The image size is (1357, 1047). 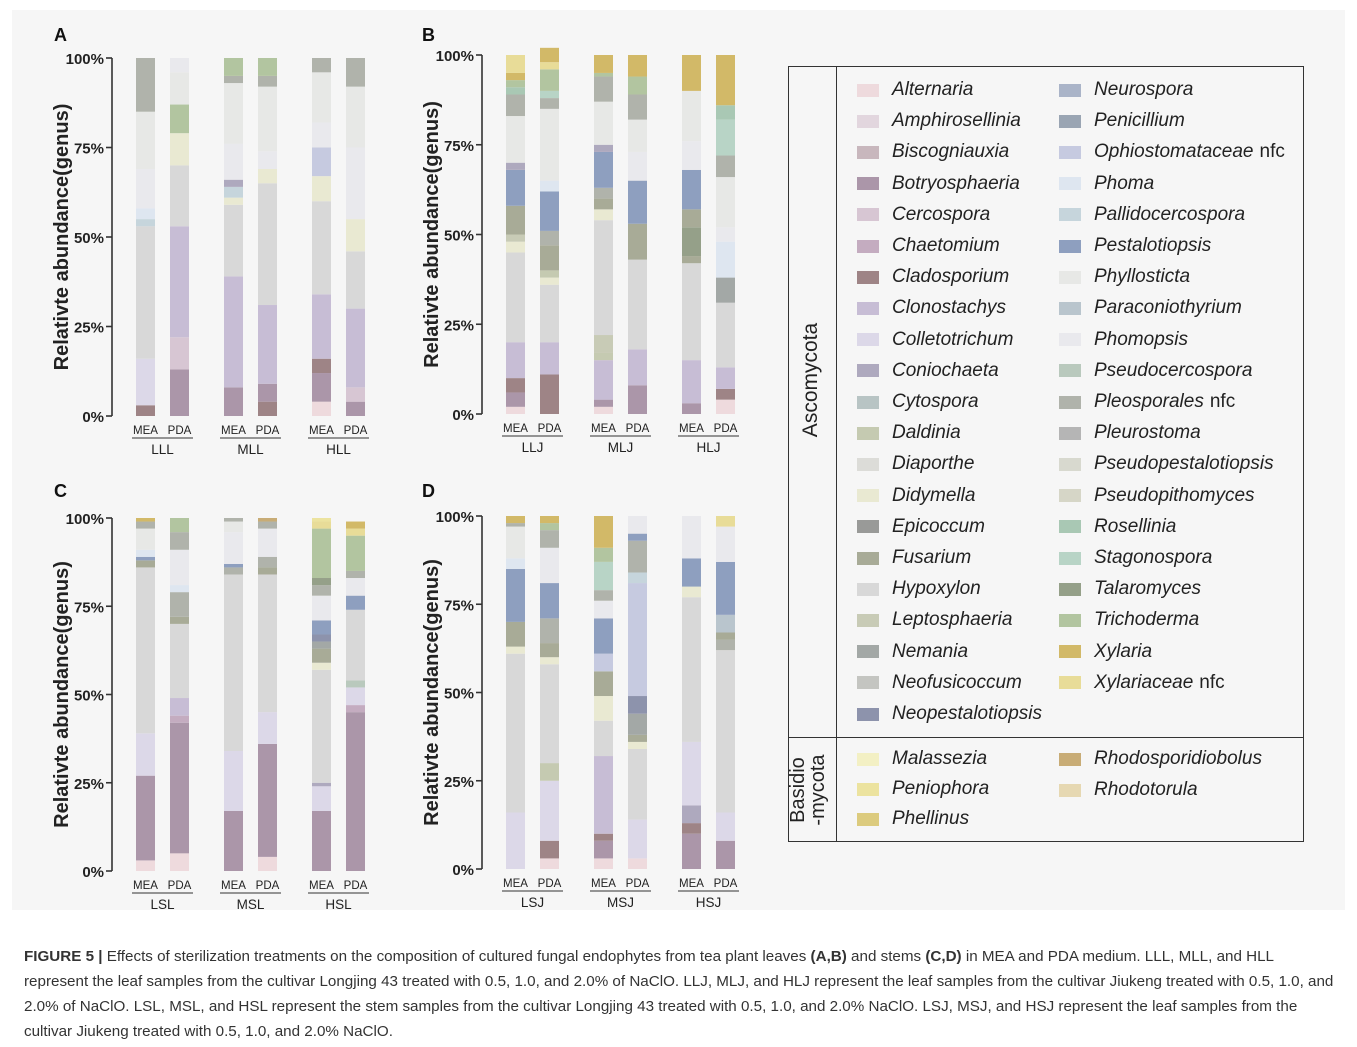 What do you see at coordinates (62, 237) in the screenshot?
I see `y-axis-label: Relativte abundance(genus)` at bounding box center [62, 237].